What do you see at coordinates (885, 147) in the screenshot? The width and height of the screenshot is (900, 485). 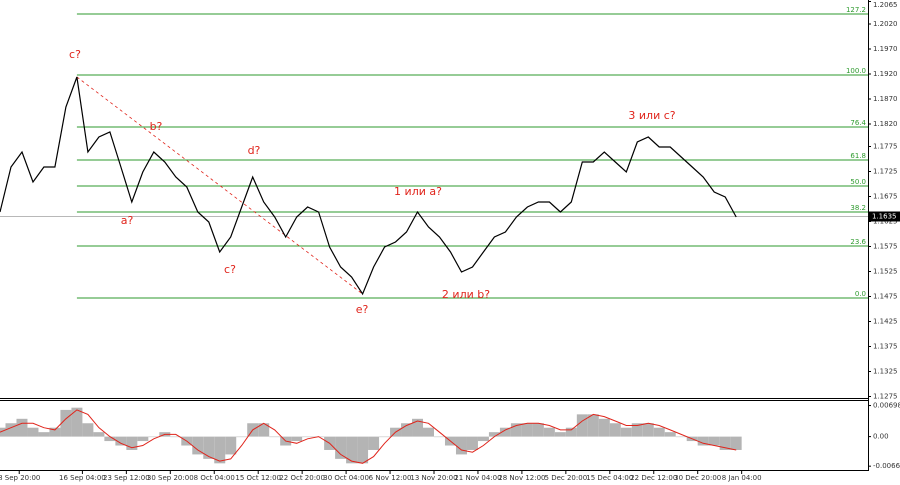 I see `y-tick-label: 1.1775` at bounding box center [885, 147].